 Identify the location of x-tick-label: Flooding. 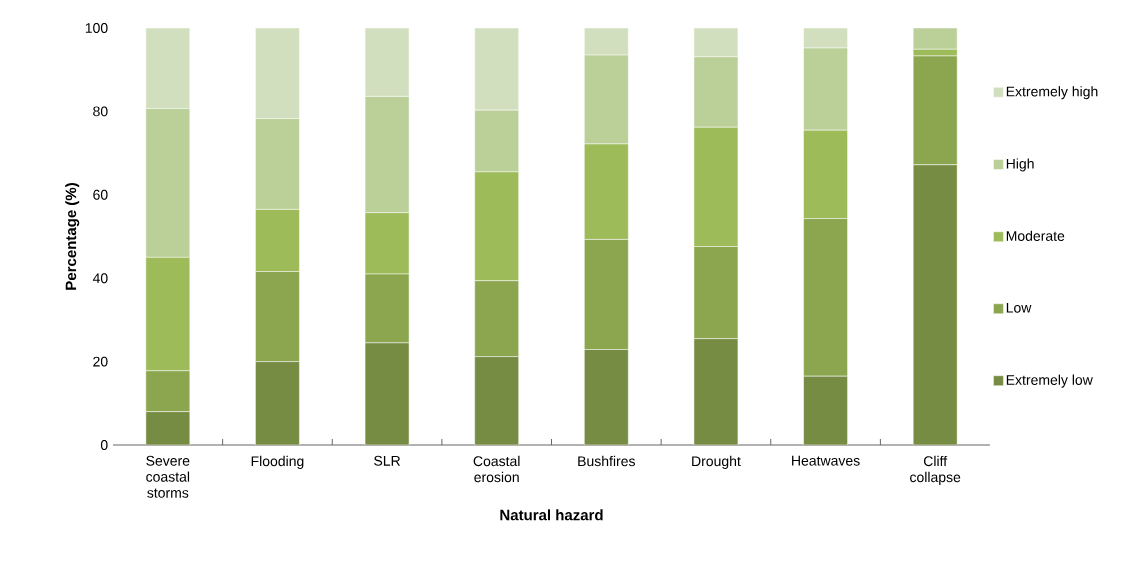
(277, 462).